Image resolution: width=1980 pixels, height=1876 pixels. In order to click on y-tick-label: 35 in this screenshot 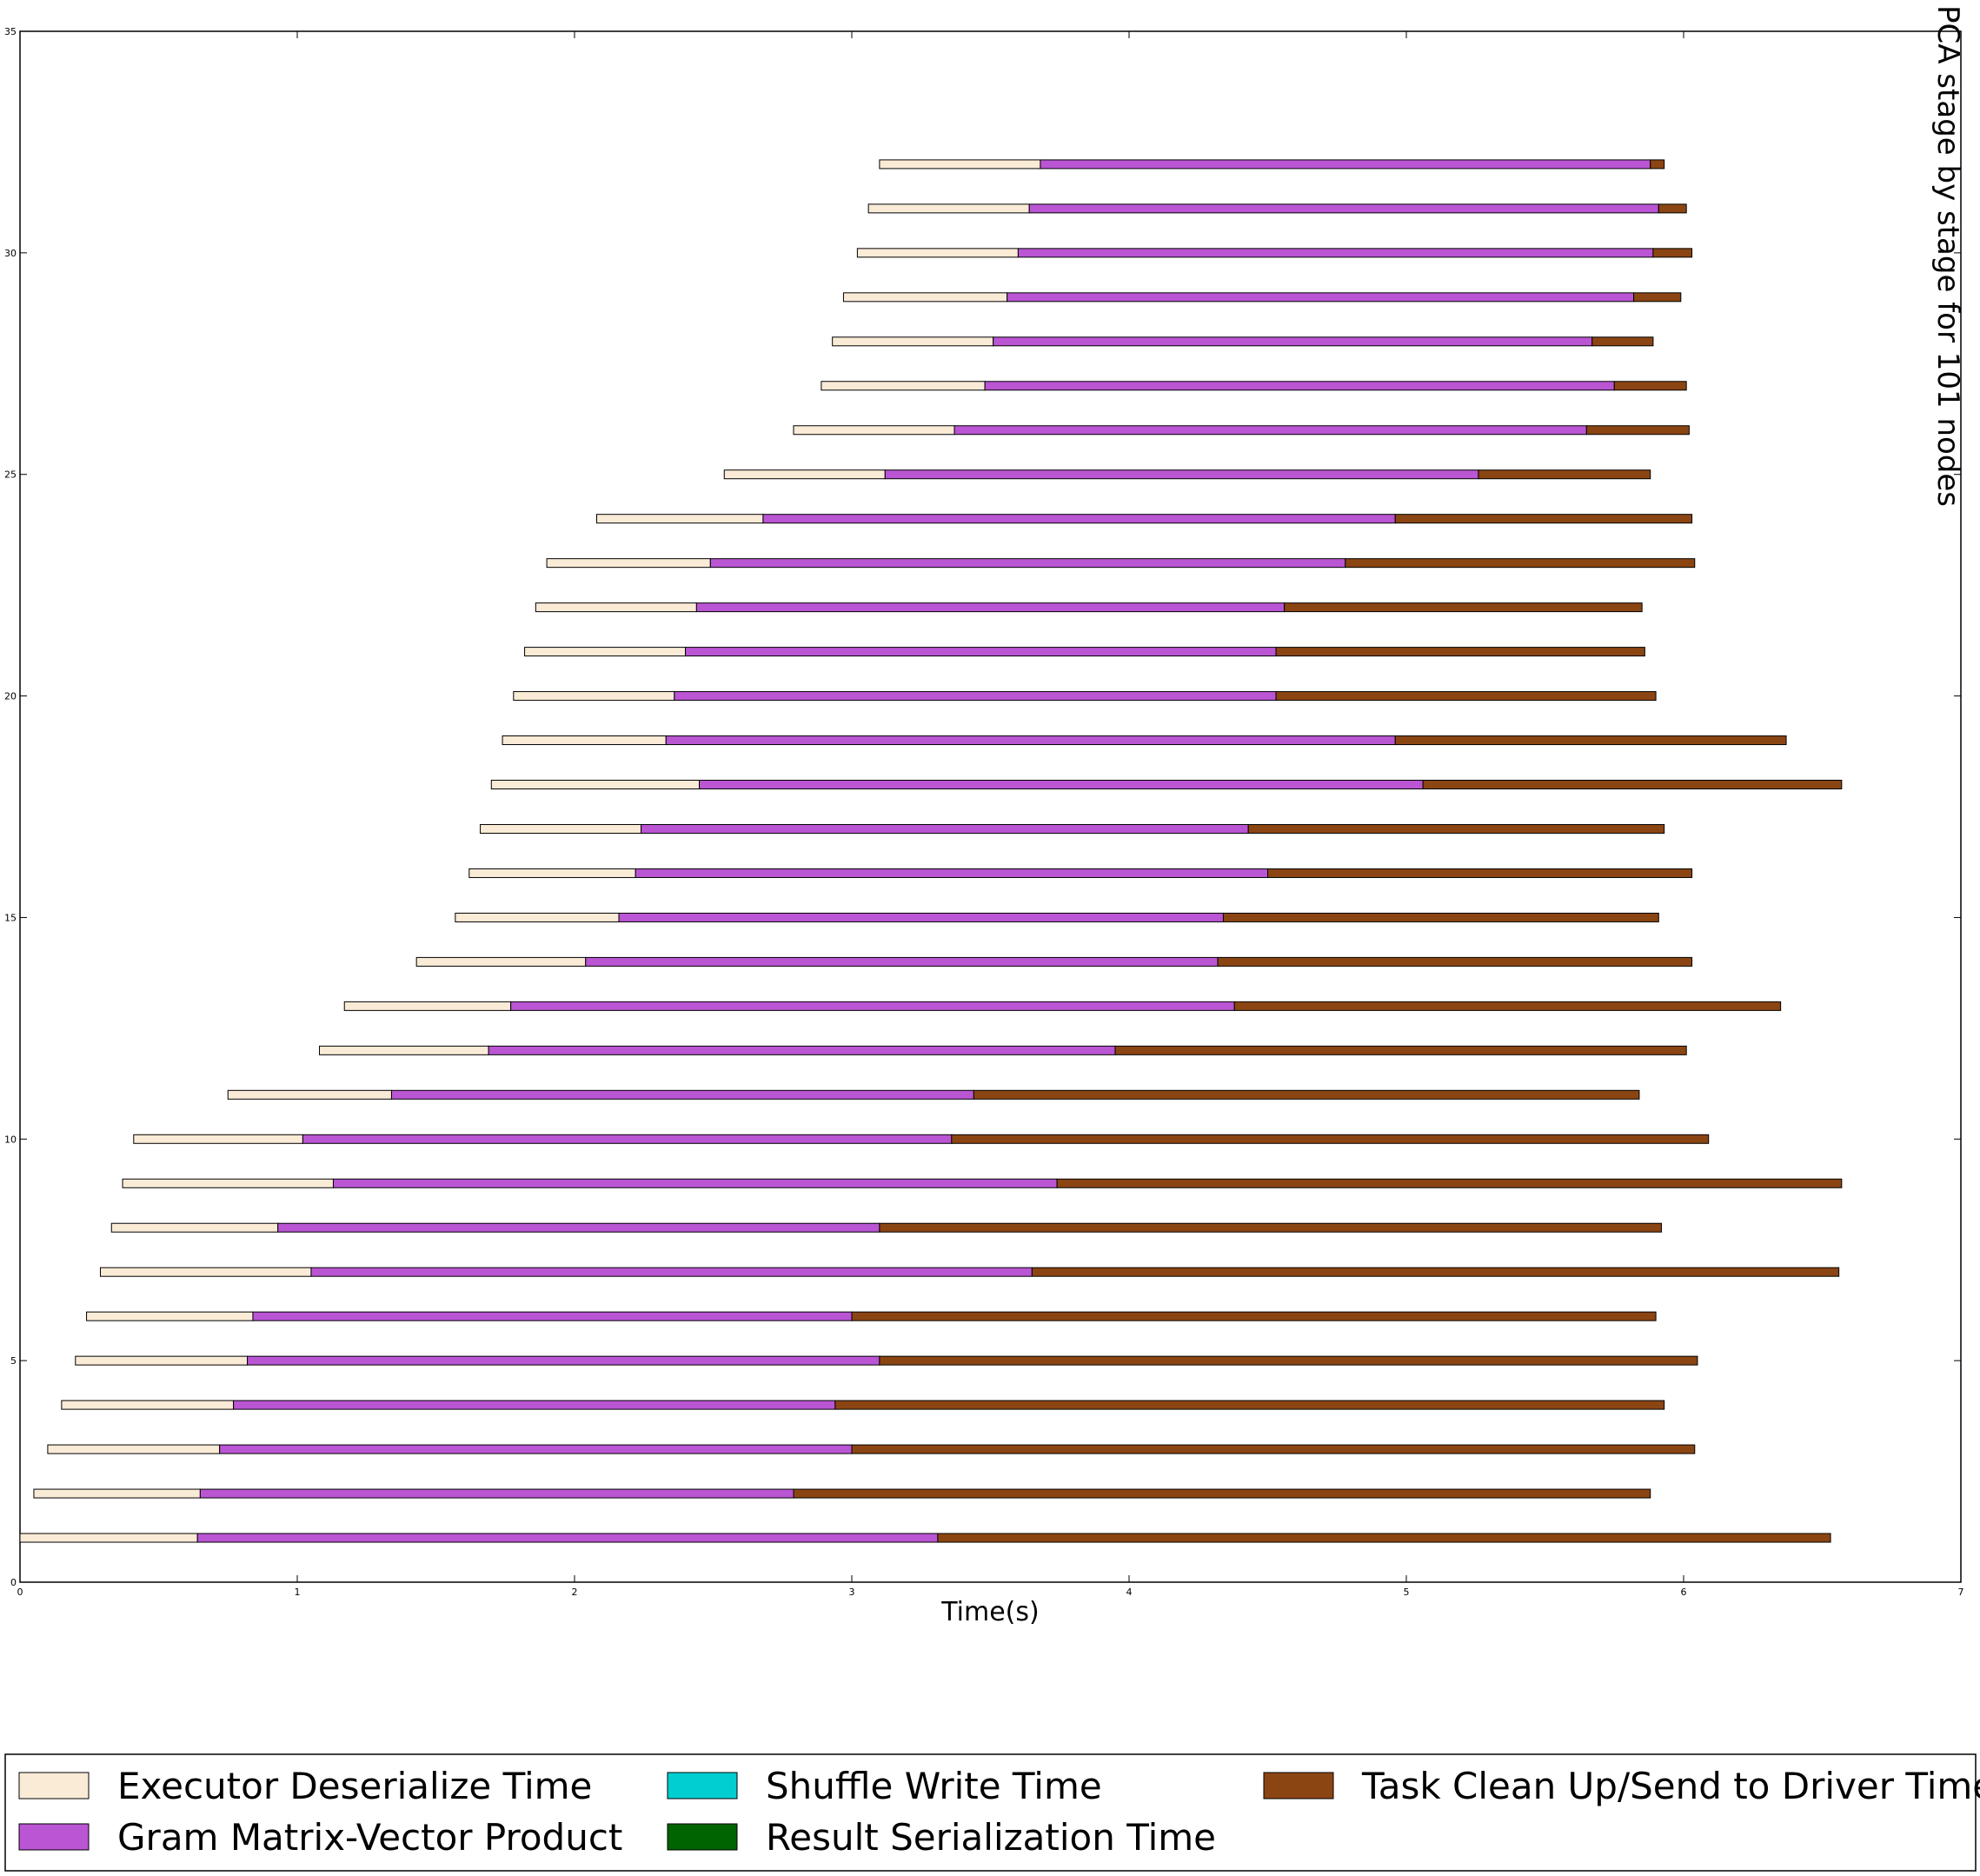, I will do `click(10, 32)`.